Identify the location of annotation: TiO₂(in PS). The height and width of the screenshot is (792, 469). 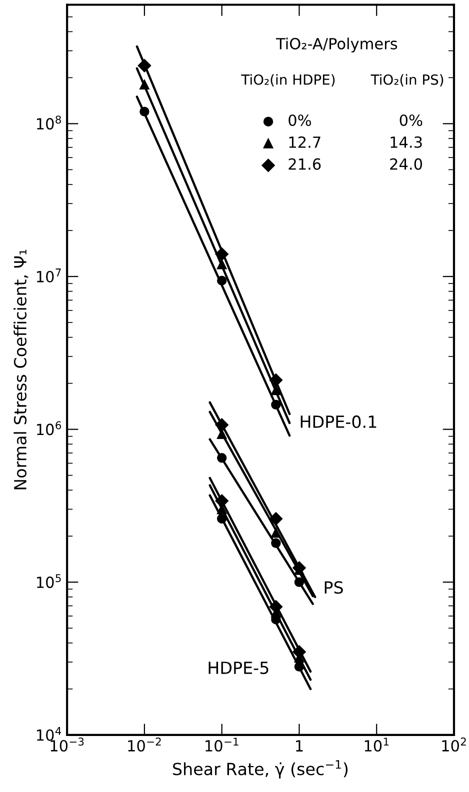
(407, 80).